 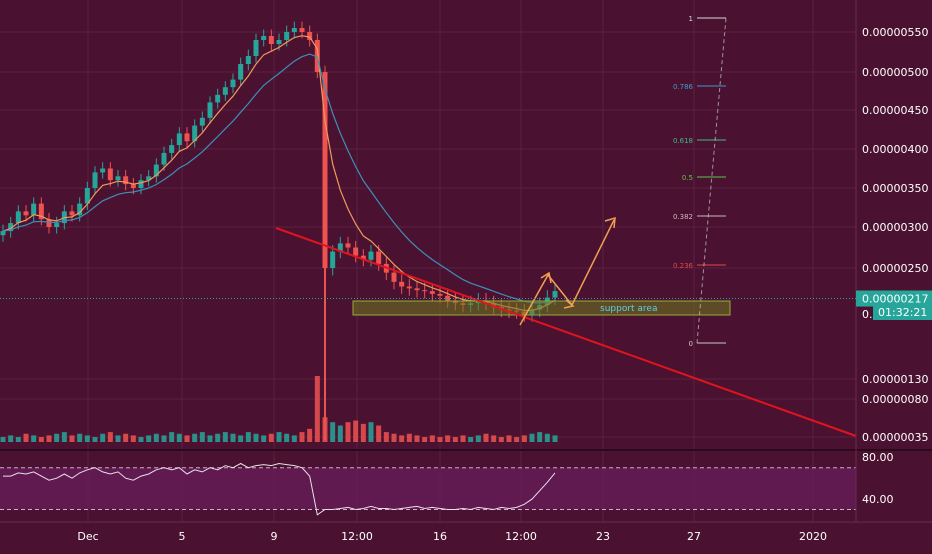 I want to click on price-tick-label: 0.00000035, so click(x=895, y=437).